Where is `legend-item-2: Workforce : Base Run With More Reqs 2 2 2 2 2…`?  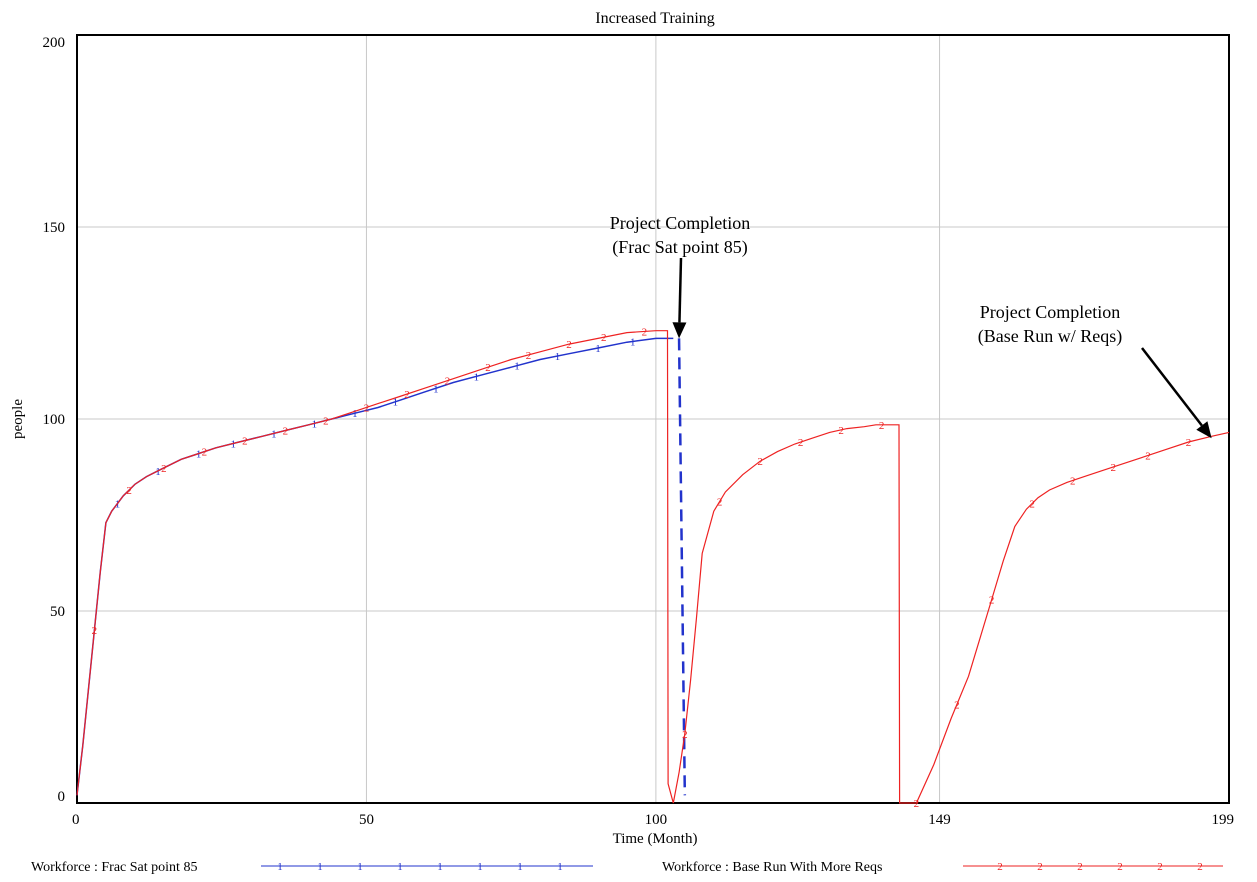 legend-item-2: Workforce : Base Run With More Reqs 2 2 2 2 2… is located at coordinates (942, 867).